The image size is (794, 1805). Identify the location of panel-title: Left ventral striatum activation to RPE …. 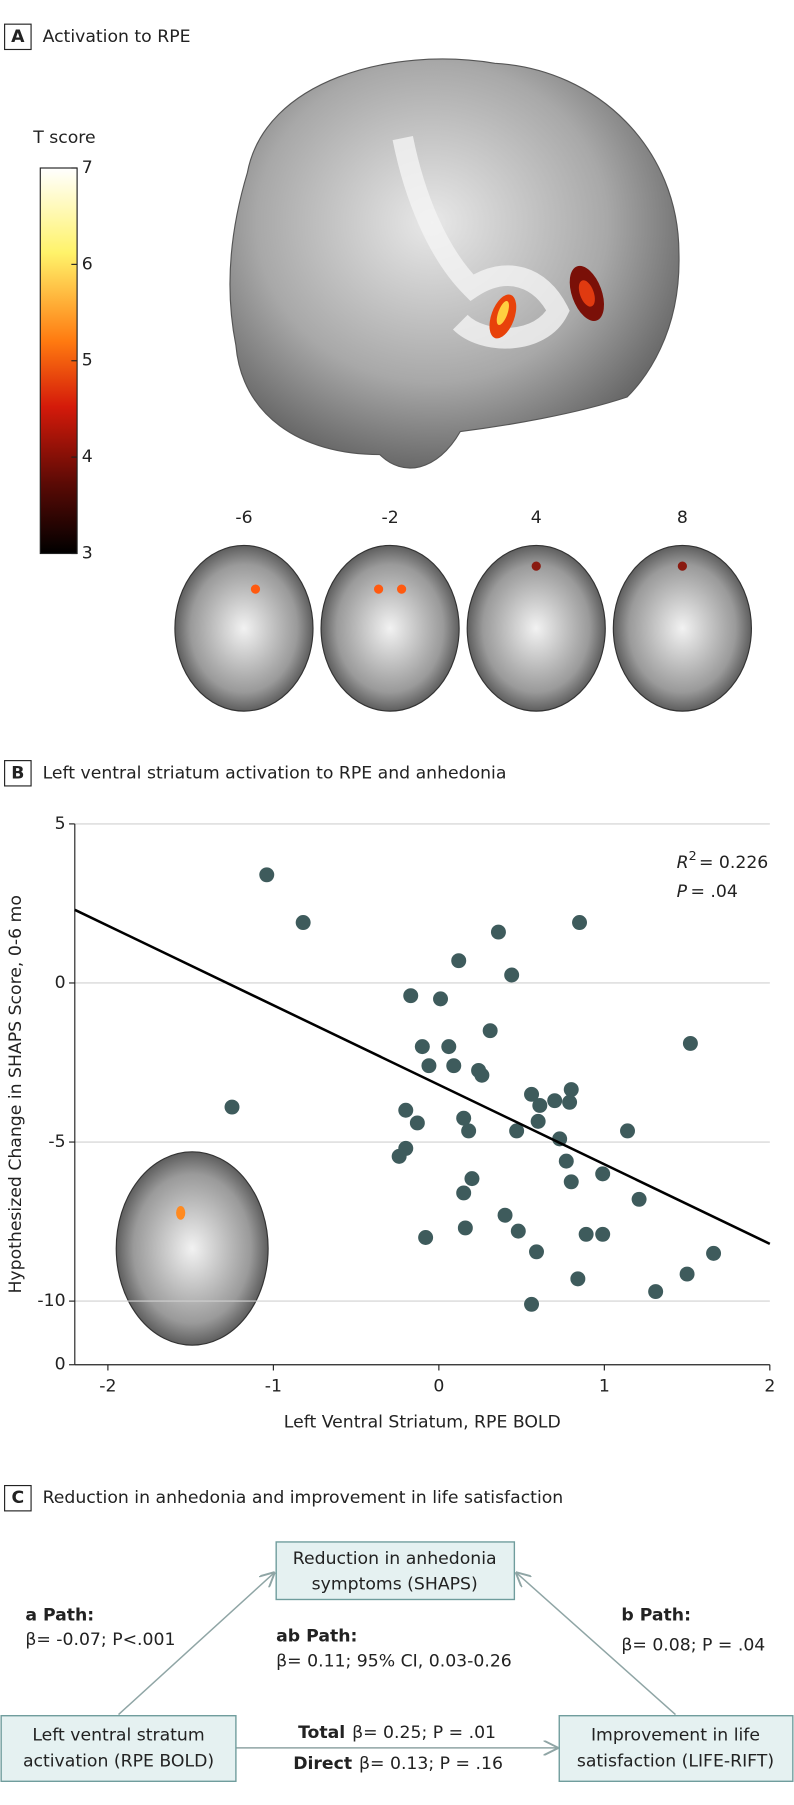
(275, 773).